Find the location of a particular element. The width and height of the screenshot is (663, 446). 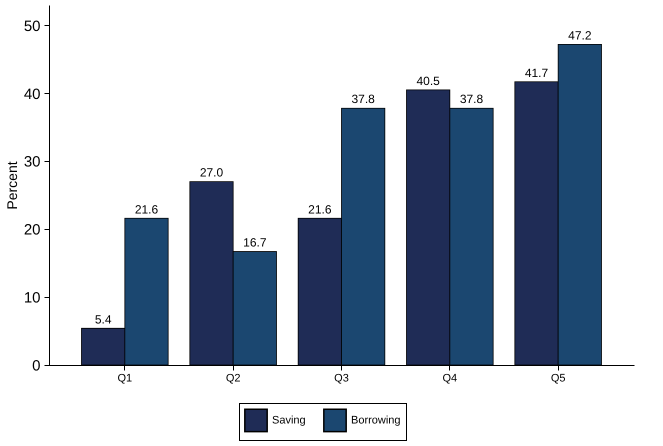

y-tick-label: 40 is located at coordinates (32, 94).